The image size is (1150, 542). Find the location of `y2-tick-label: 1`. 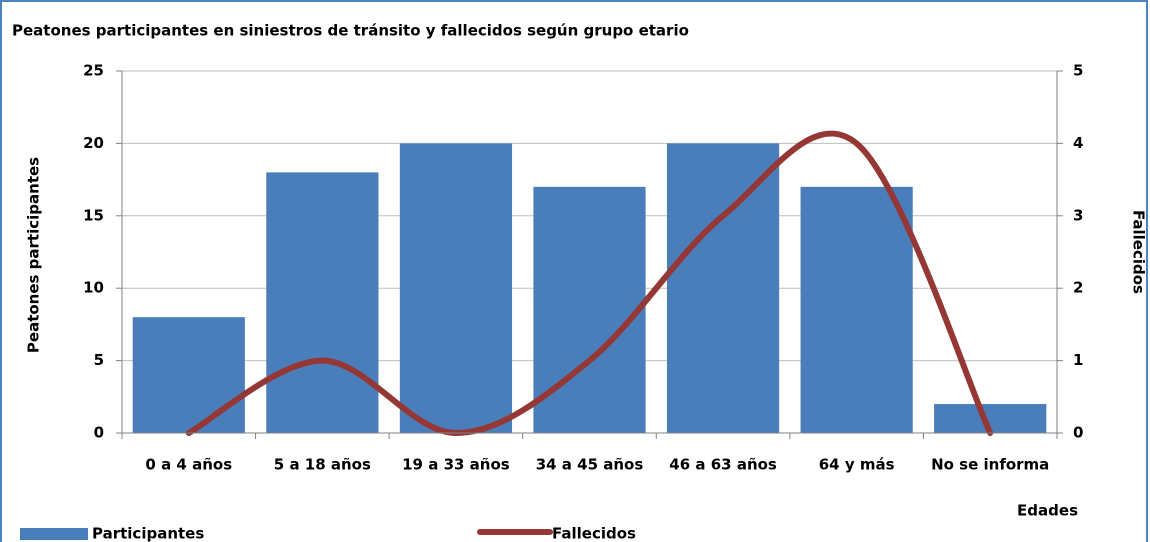

y2-tick-label: 1 is located at coordinates (1078, 360).